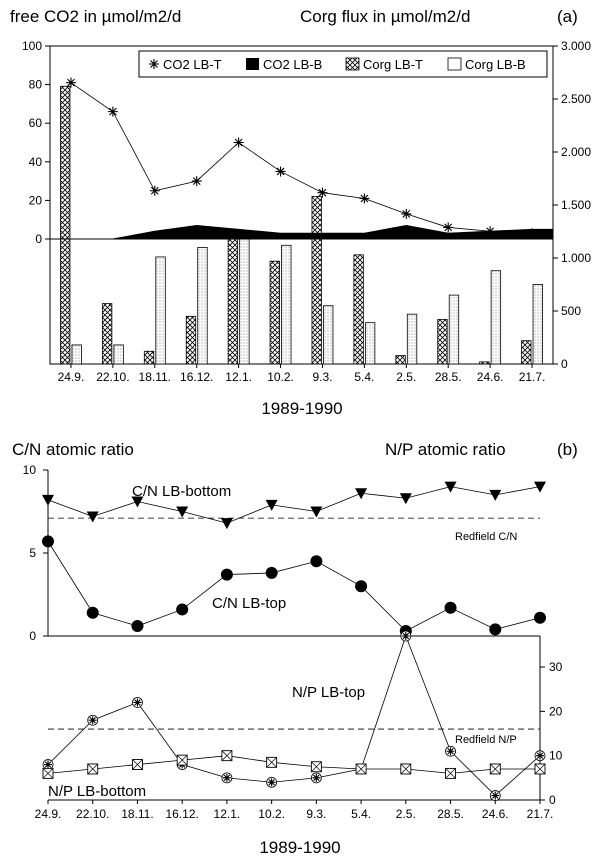  Describe the element at coordinates (192, 64) in the screenshot. I see `legend-label: CO2 LB-T` at that location.